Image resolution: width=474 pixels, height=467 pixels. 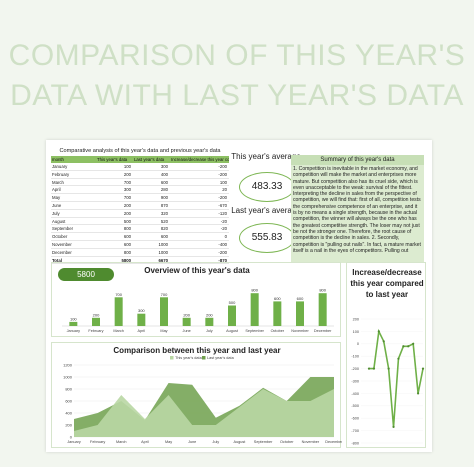 What do you see at coordinates (222, 260) in the screenshot?
I see `table-cell: -870` at bounding box center [222, 260].